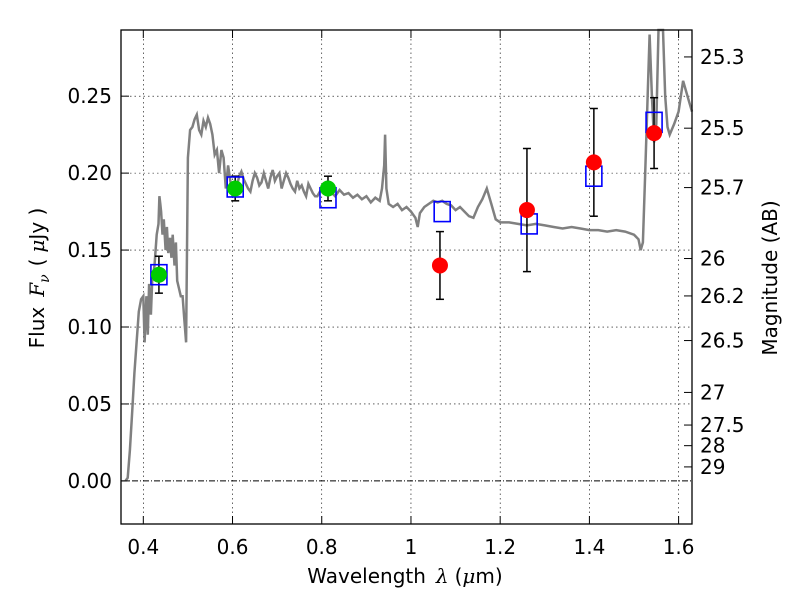  I want to click on x-tick-label: 1.4, so click(589, 547).